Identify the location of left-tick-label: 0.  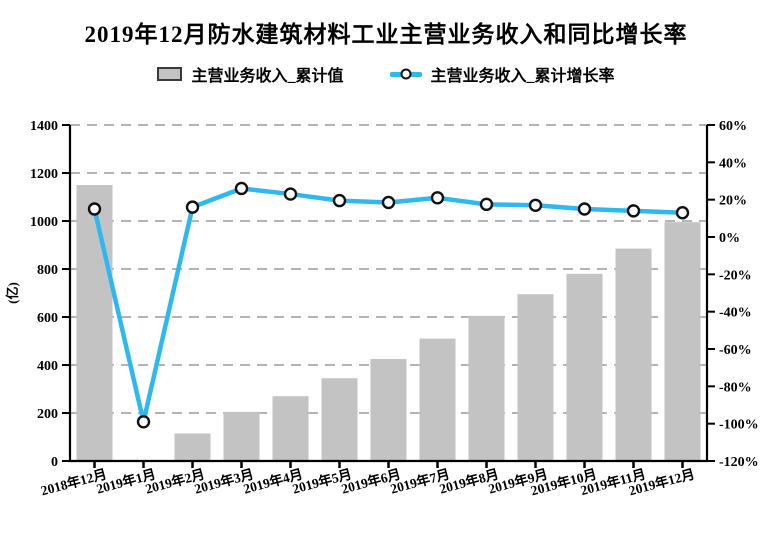
(54, 462).